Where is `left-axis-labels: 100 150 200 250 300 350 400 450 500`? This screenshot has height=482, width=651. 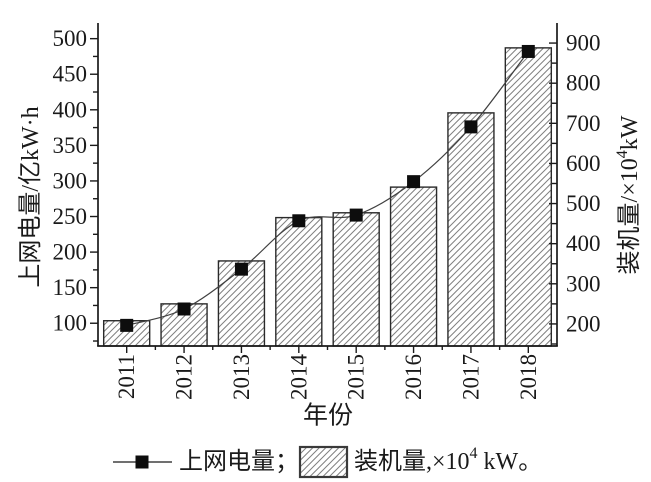
left-axis-labels: 100 150 200 250 300 350 400 450 500 is located at coordinates (70, 181).